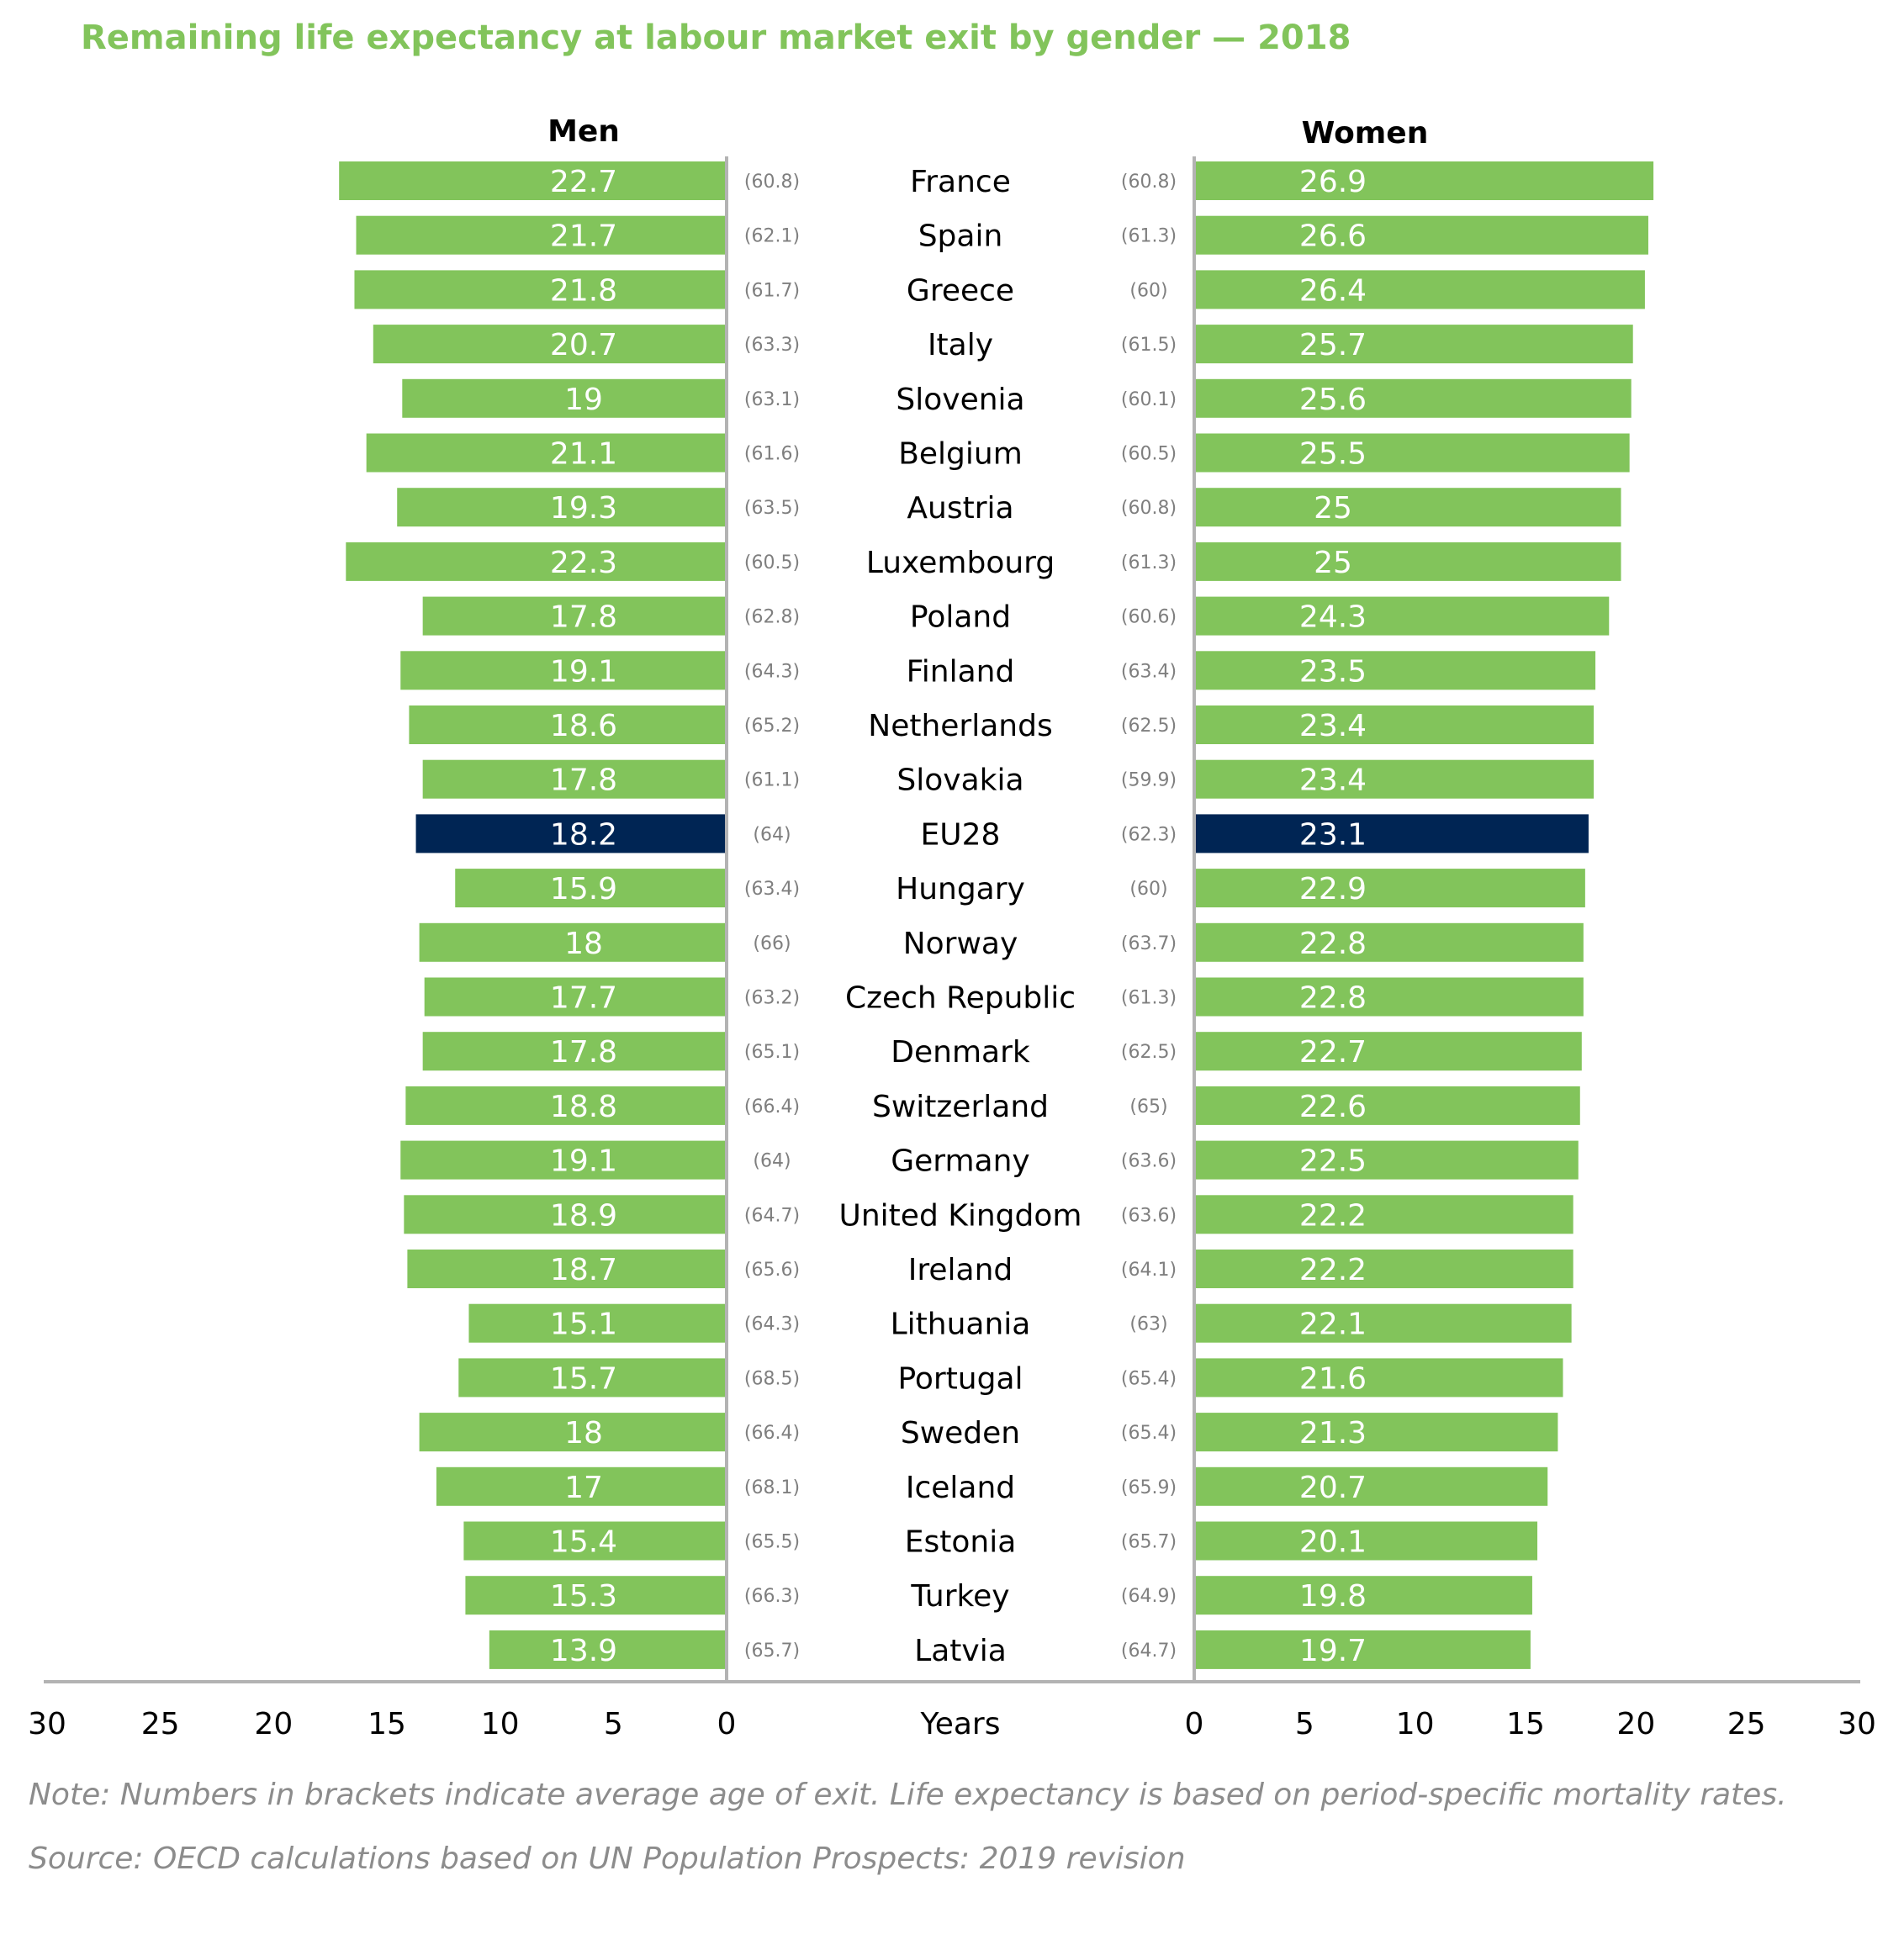 This screenshot has height=1934, width=1904. Describe the element at coordinates (960, 726) in the screenshot. I see `category-label: Netherlands` at that location.